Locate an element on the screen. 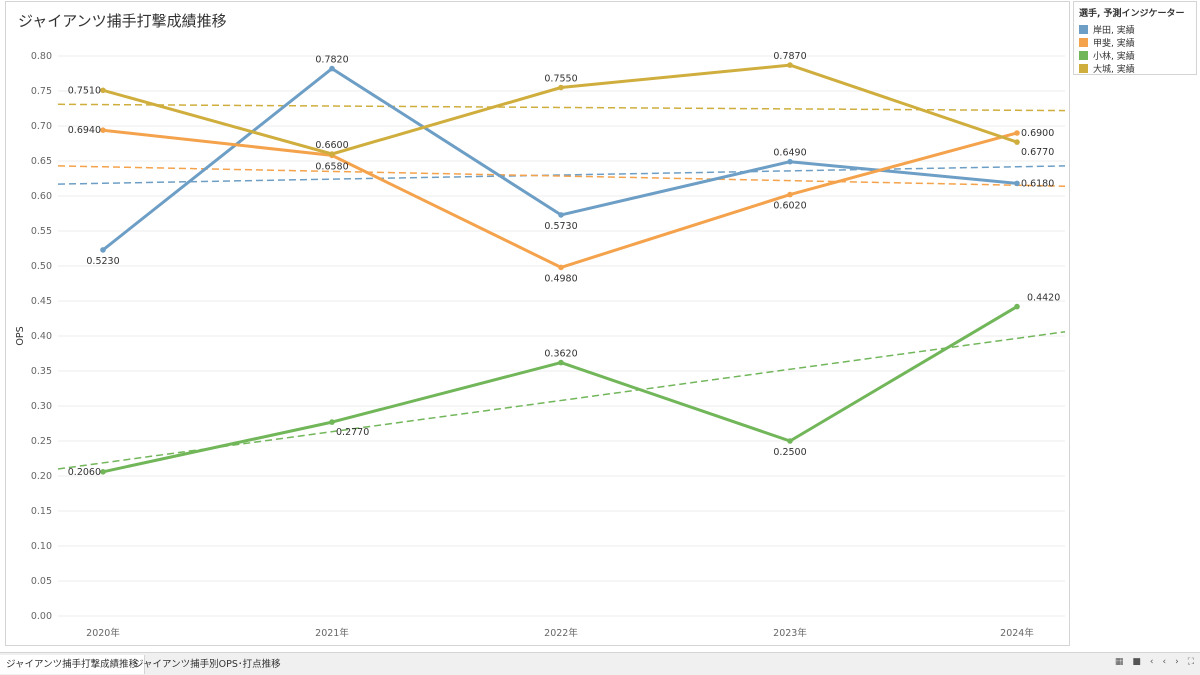 The width and height of the screenshot is (1200, 675). x-tick-label: 2021年 is located at coordinates (332, 633).